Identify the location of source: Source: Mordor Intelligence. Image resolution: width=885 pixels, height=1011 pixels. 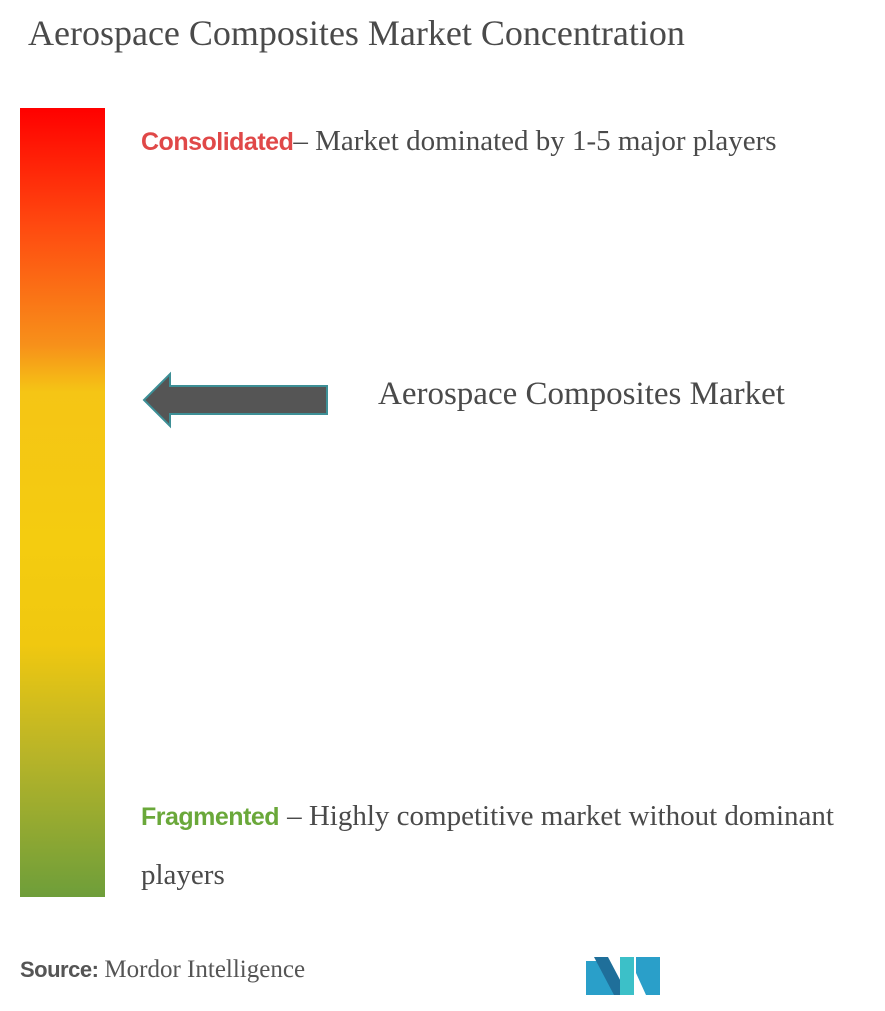
(162, 970).